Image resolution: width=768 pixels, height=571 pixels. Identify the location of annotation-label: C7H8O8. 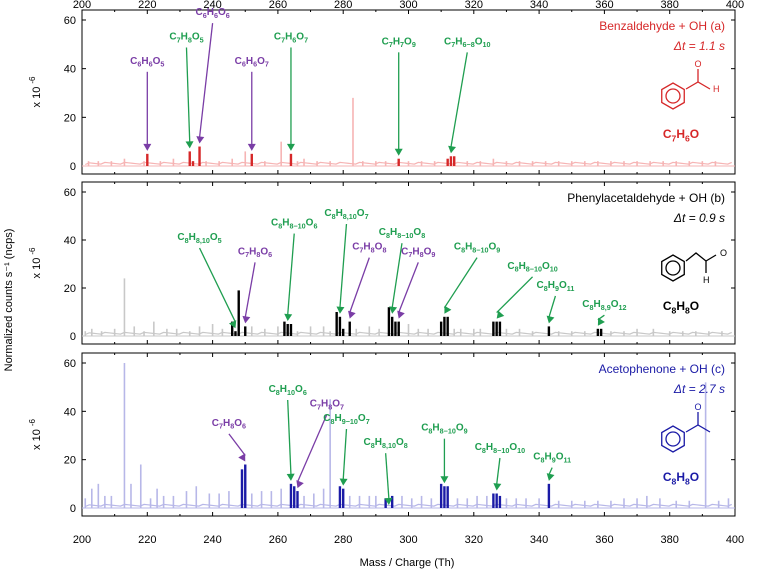
(369, 248).